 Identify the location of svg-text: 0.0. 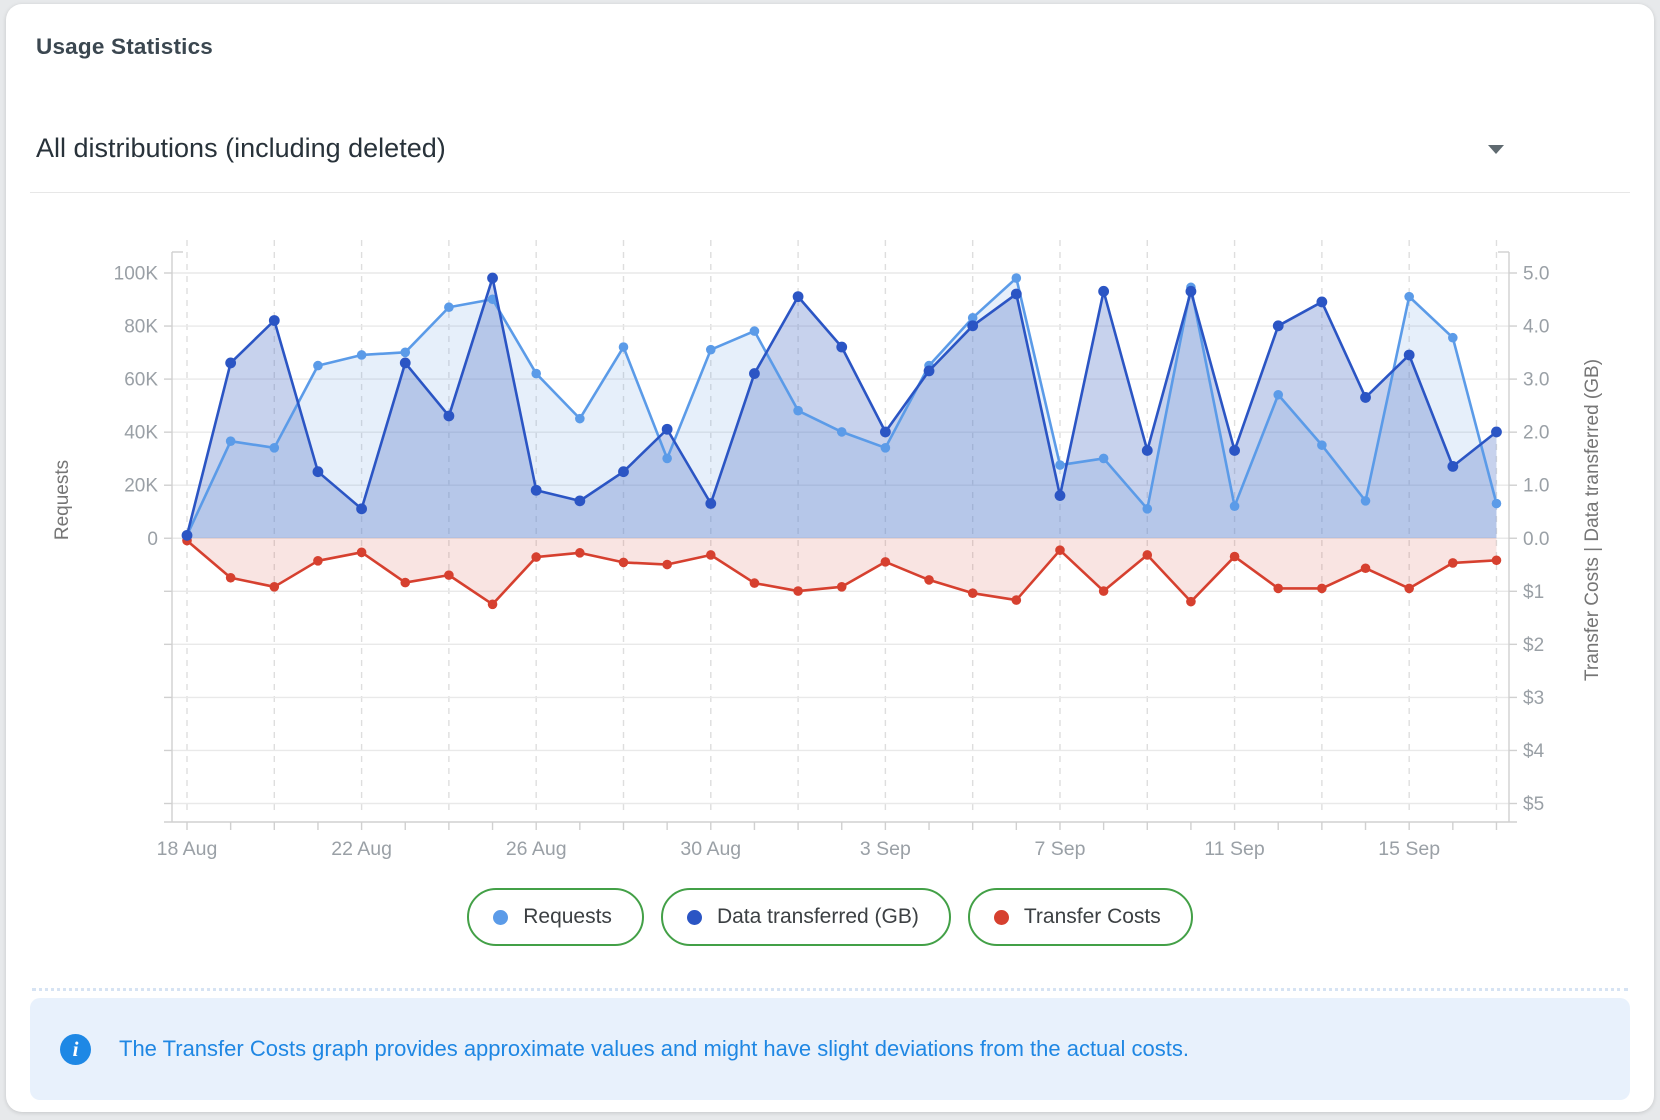
(1536, 539).